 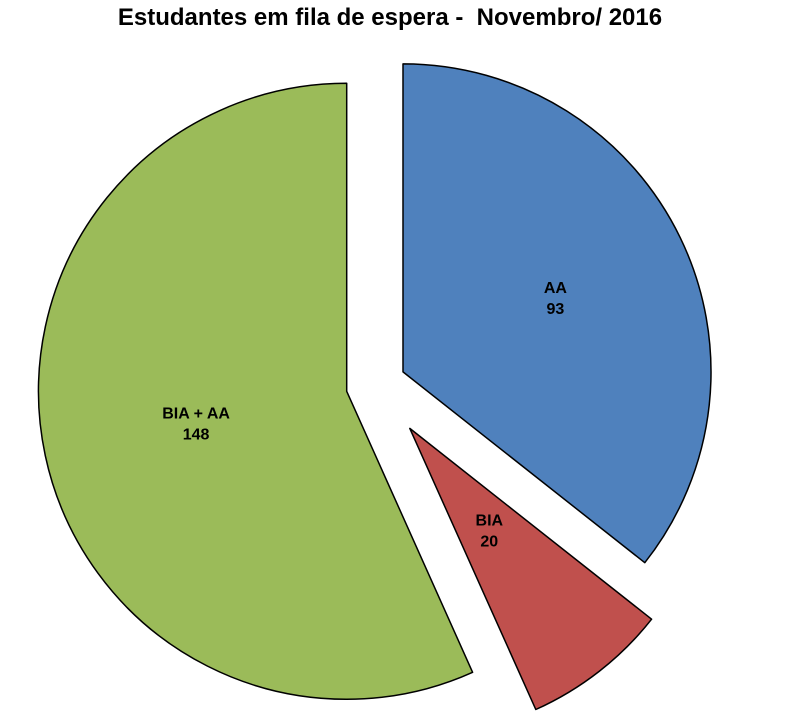 I want to click on pie-slice-label-aa: AA 93, so click(x=556, y=299).